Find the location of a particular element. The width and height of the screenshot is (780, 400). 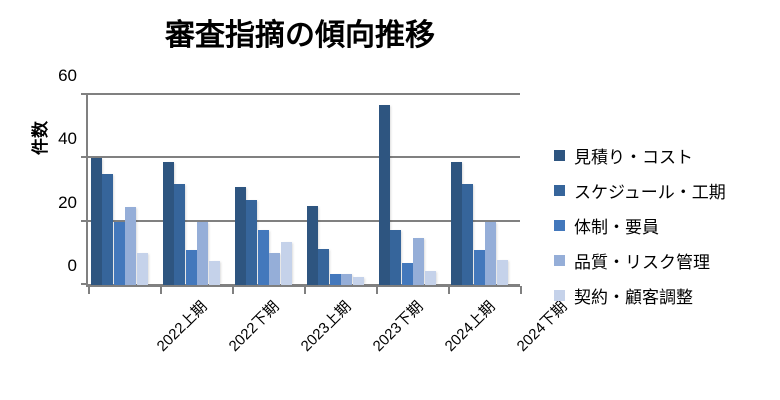

y-tick-label: 20 is located at coordinates (67, 202).